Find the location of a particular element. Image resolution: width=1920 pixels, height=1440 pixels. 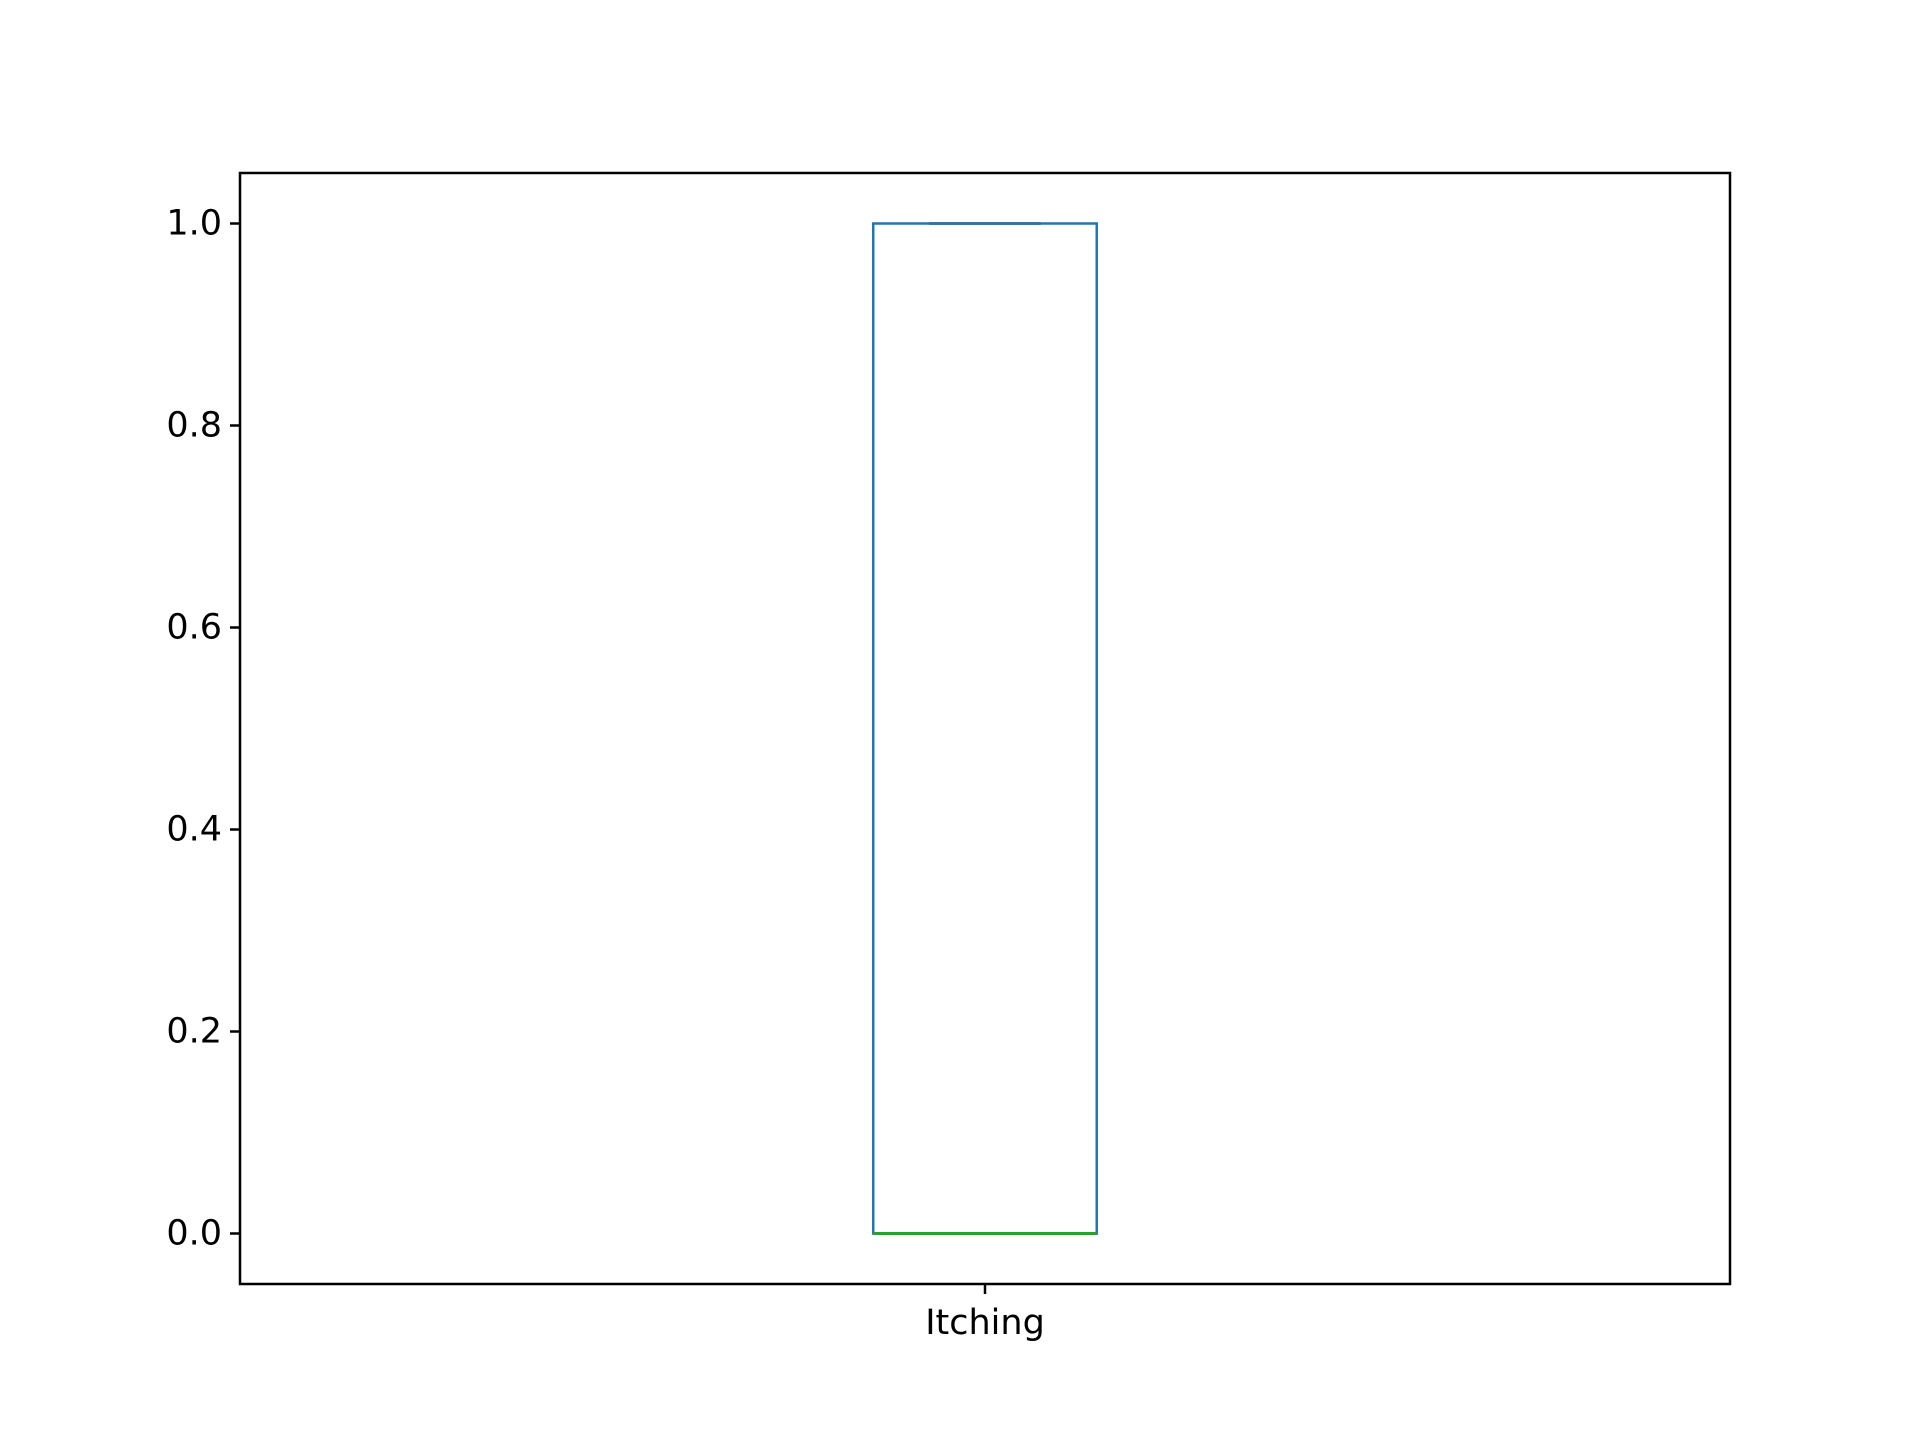

y-tick-label: 0.2 is located at coordinates (194, 1032).